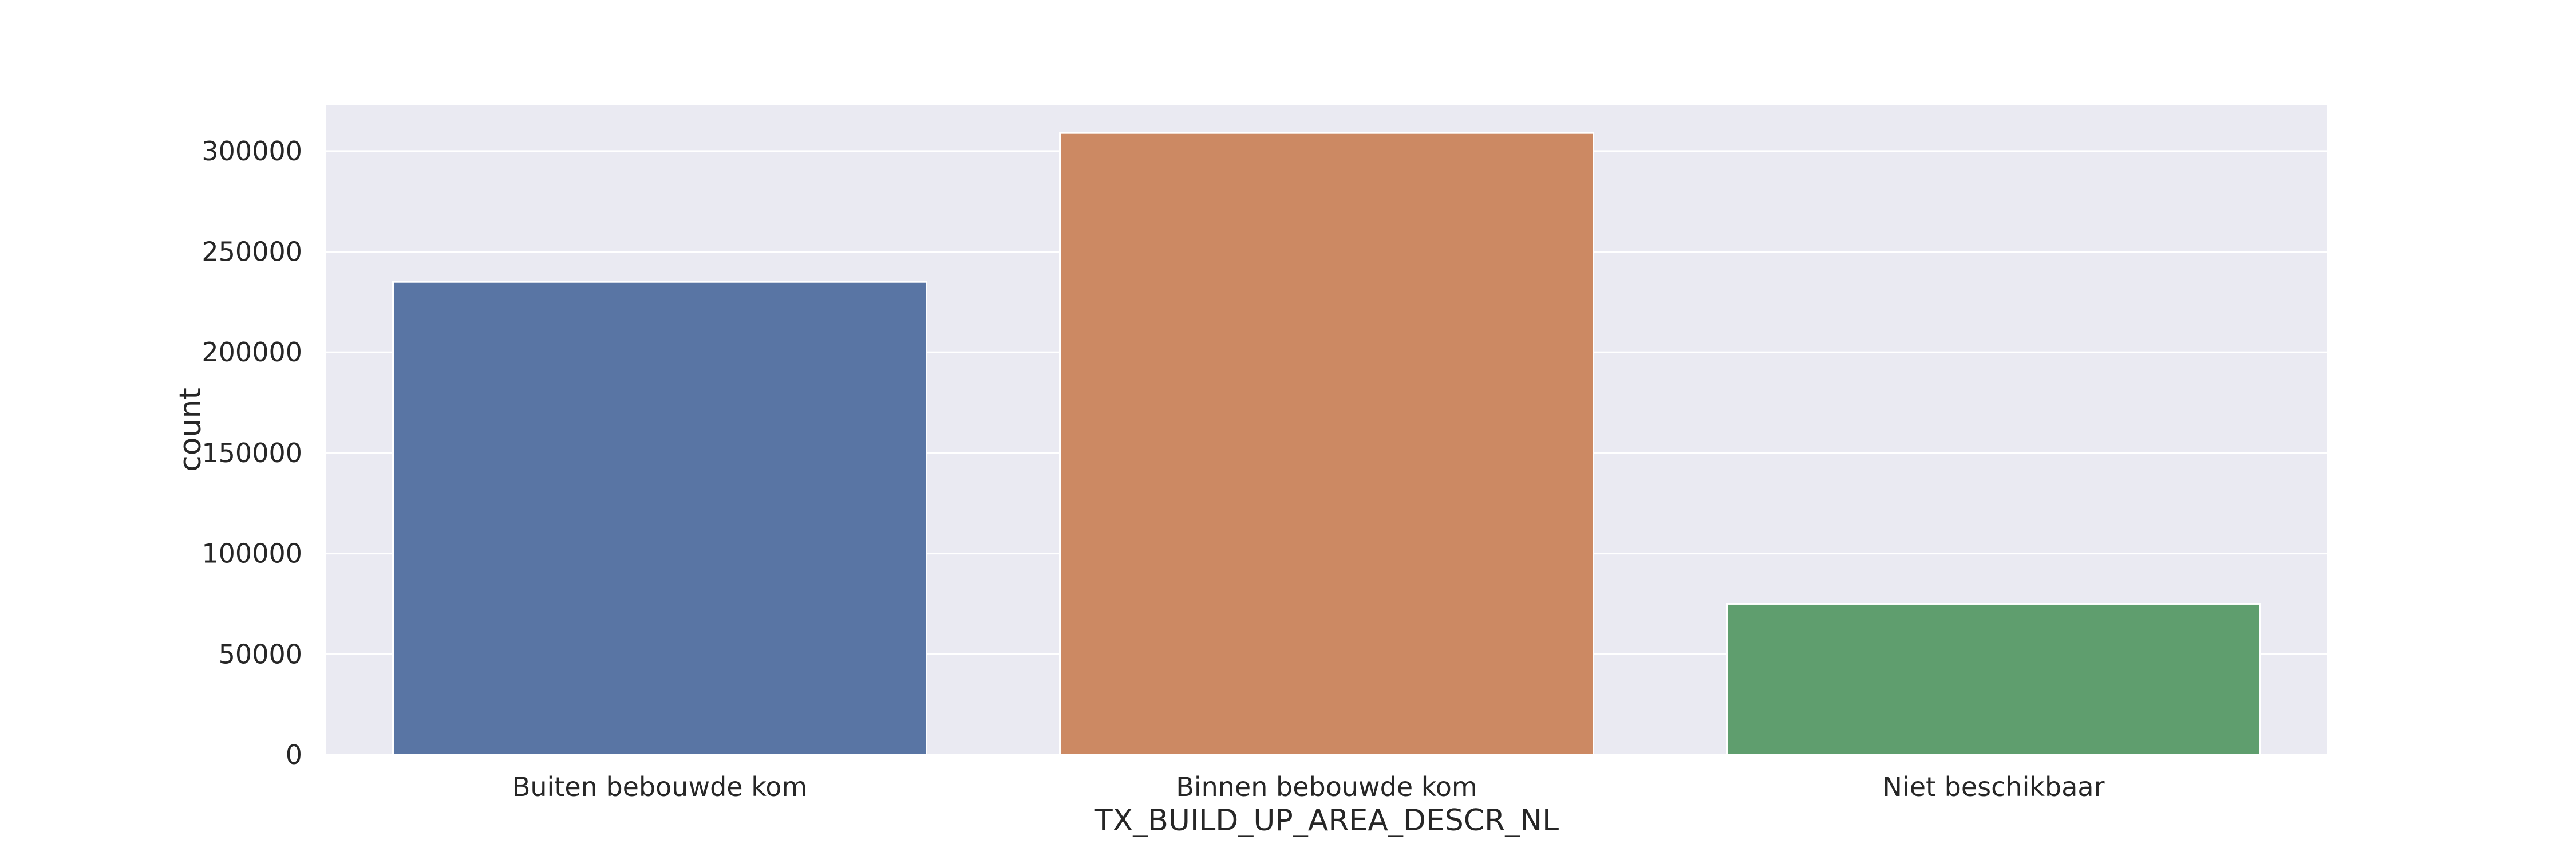 This screenshot has width=2576, height=859. What do you see at coordinates (252, 353) in the screenshot?
I see `y-tick-label: 200000` at bounding box center [252, 353].